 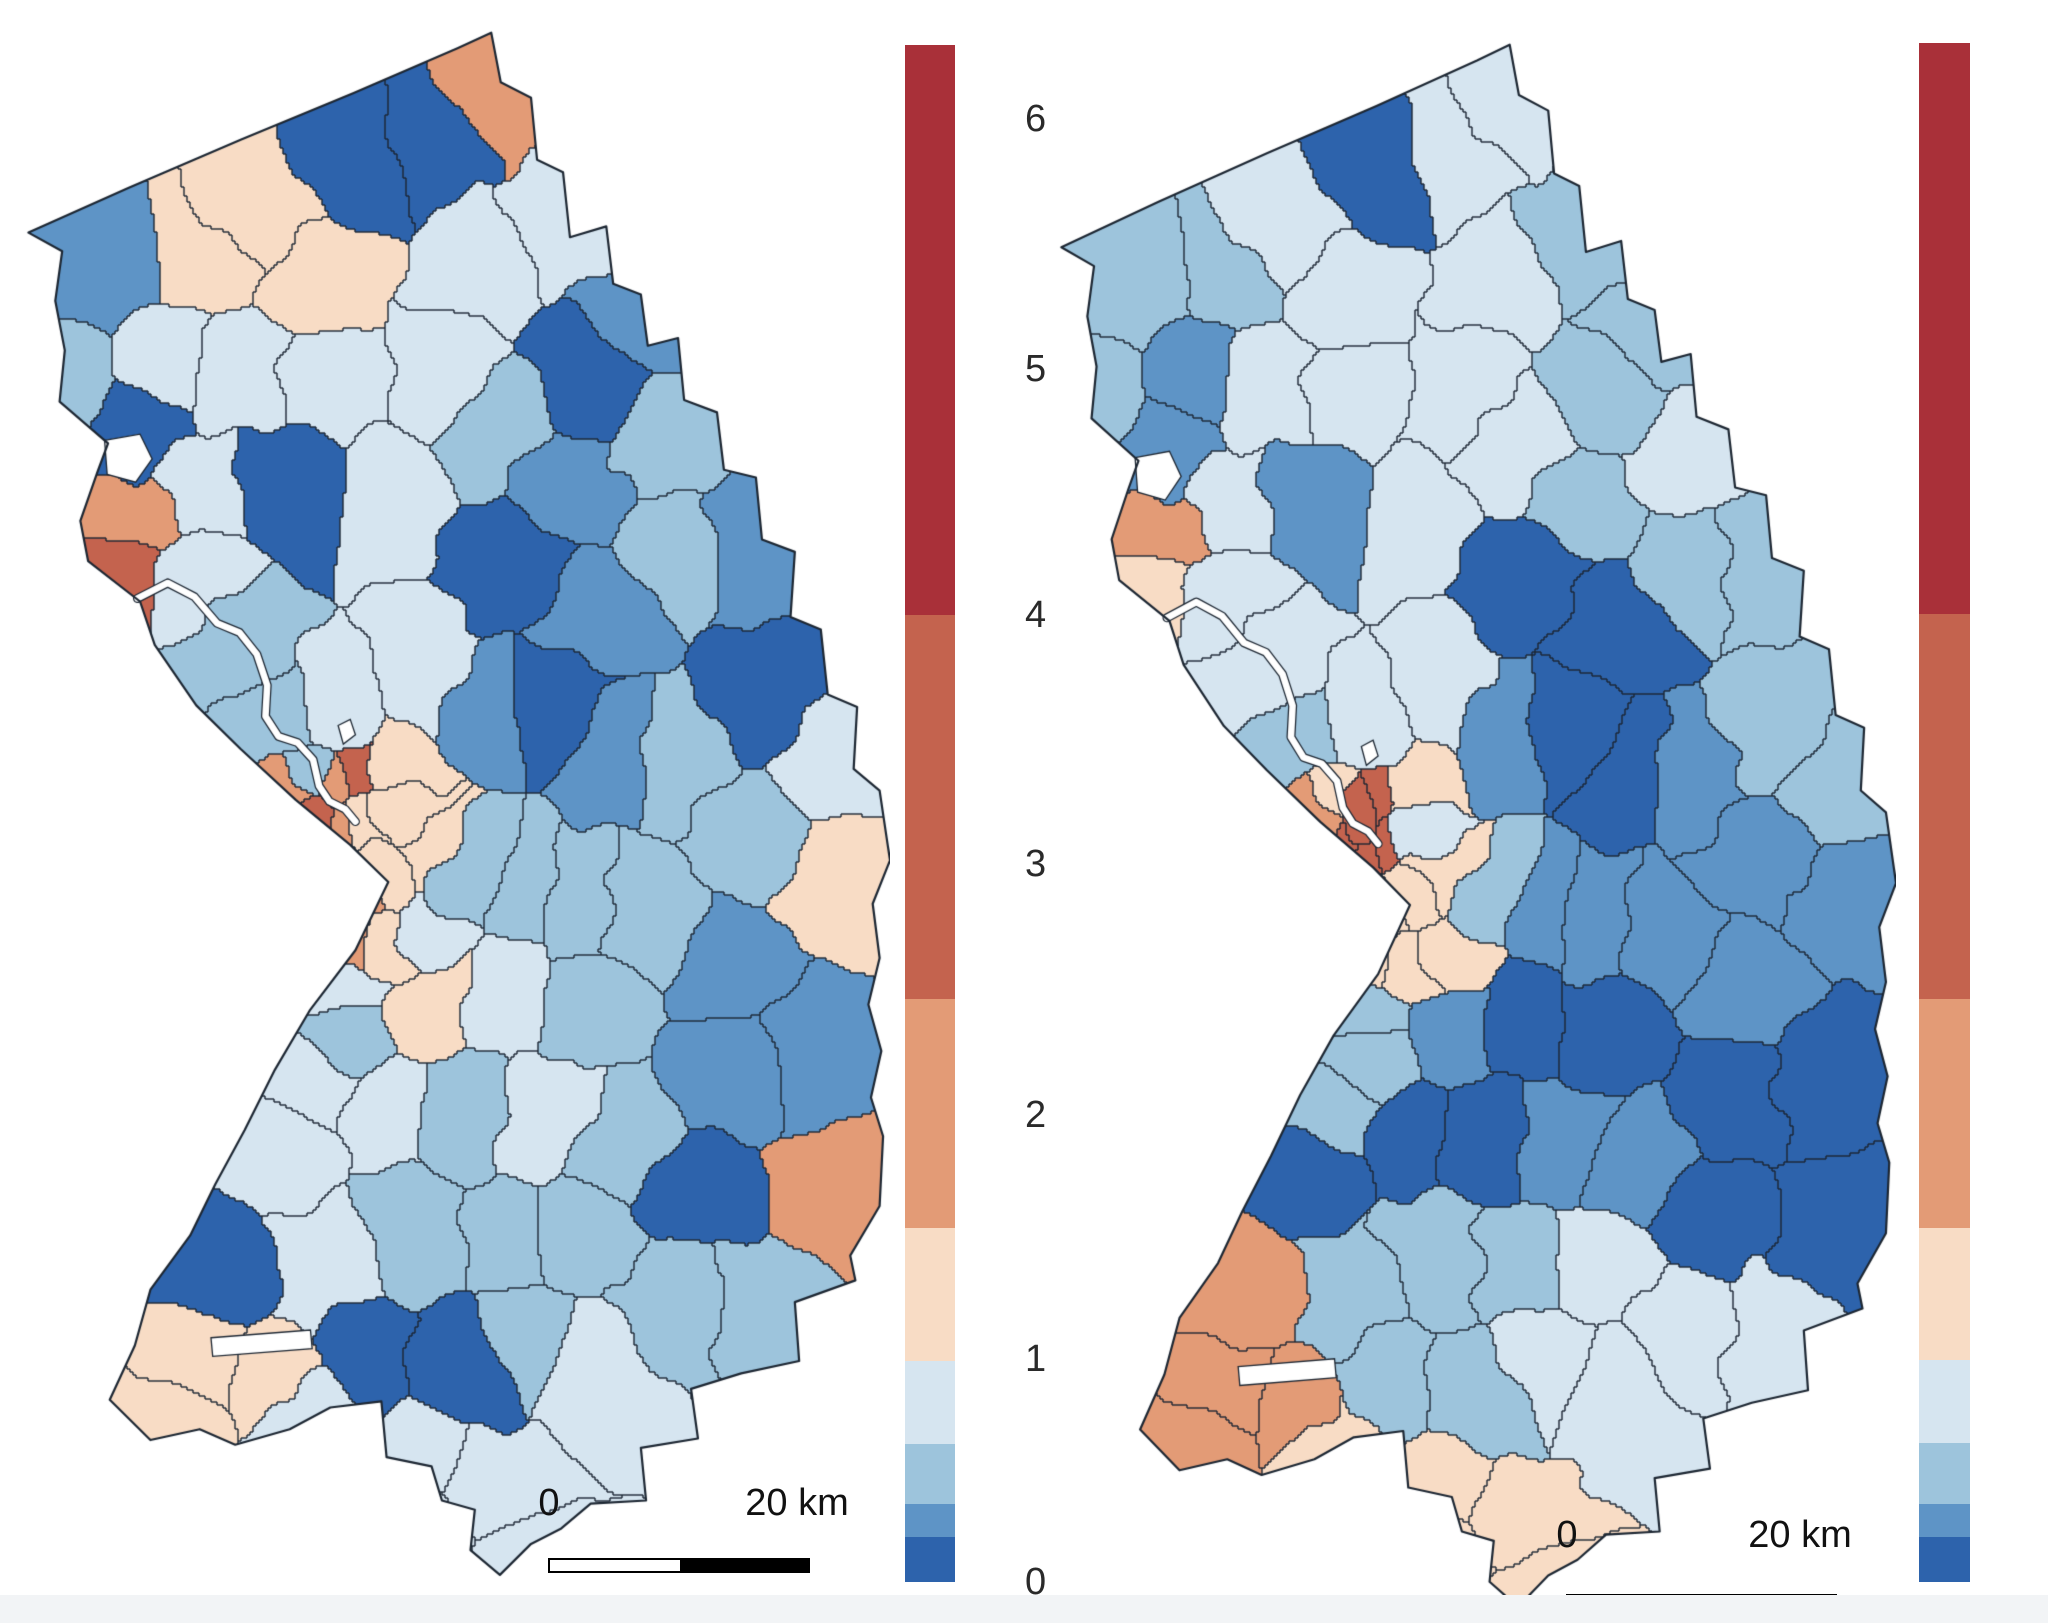 What do you see at coordinates (1036, 369) in the screenshot?
I see `legend-tick-label: 5` at bounding box center [1036, 369].